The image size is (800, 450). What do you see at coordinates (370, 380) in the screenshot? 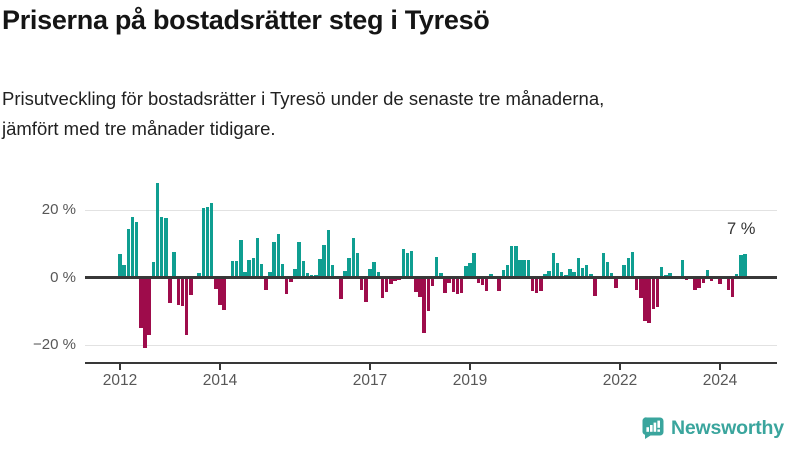
I see `x-tick-label: 2017` at bounding box center [370, 380].